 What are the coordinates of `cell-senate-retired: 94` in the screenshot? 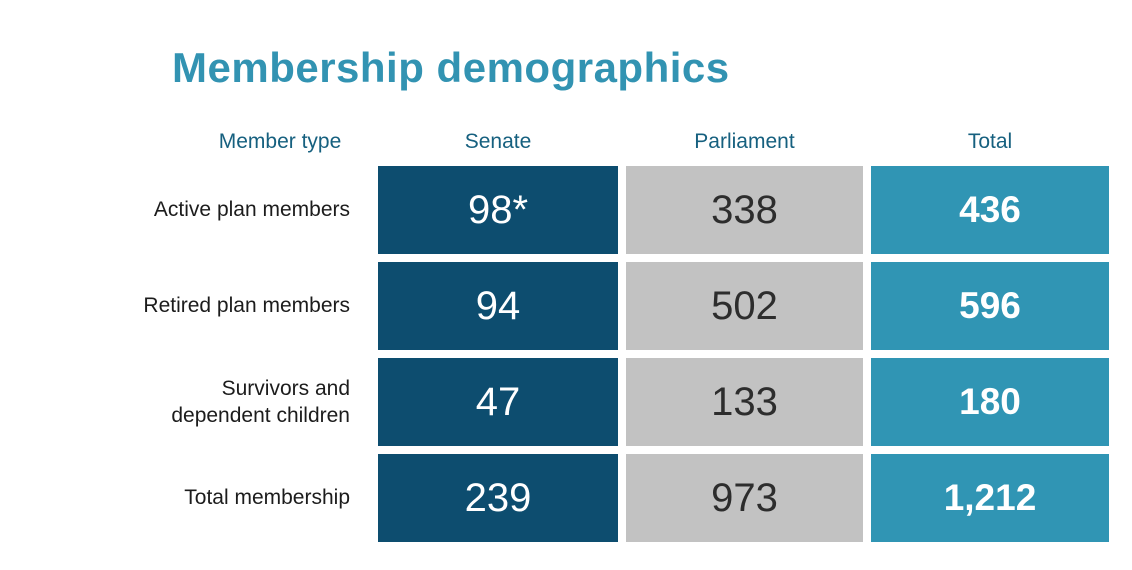 It's located at (498, 306).